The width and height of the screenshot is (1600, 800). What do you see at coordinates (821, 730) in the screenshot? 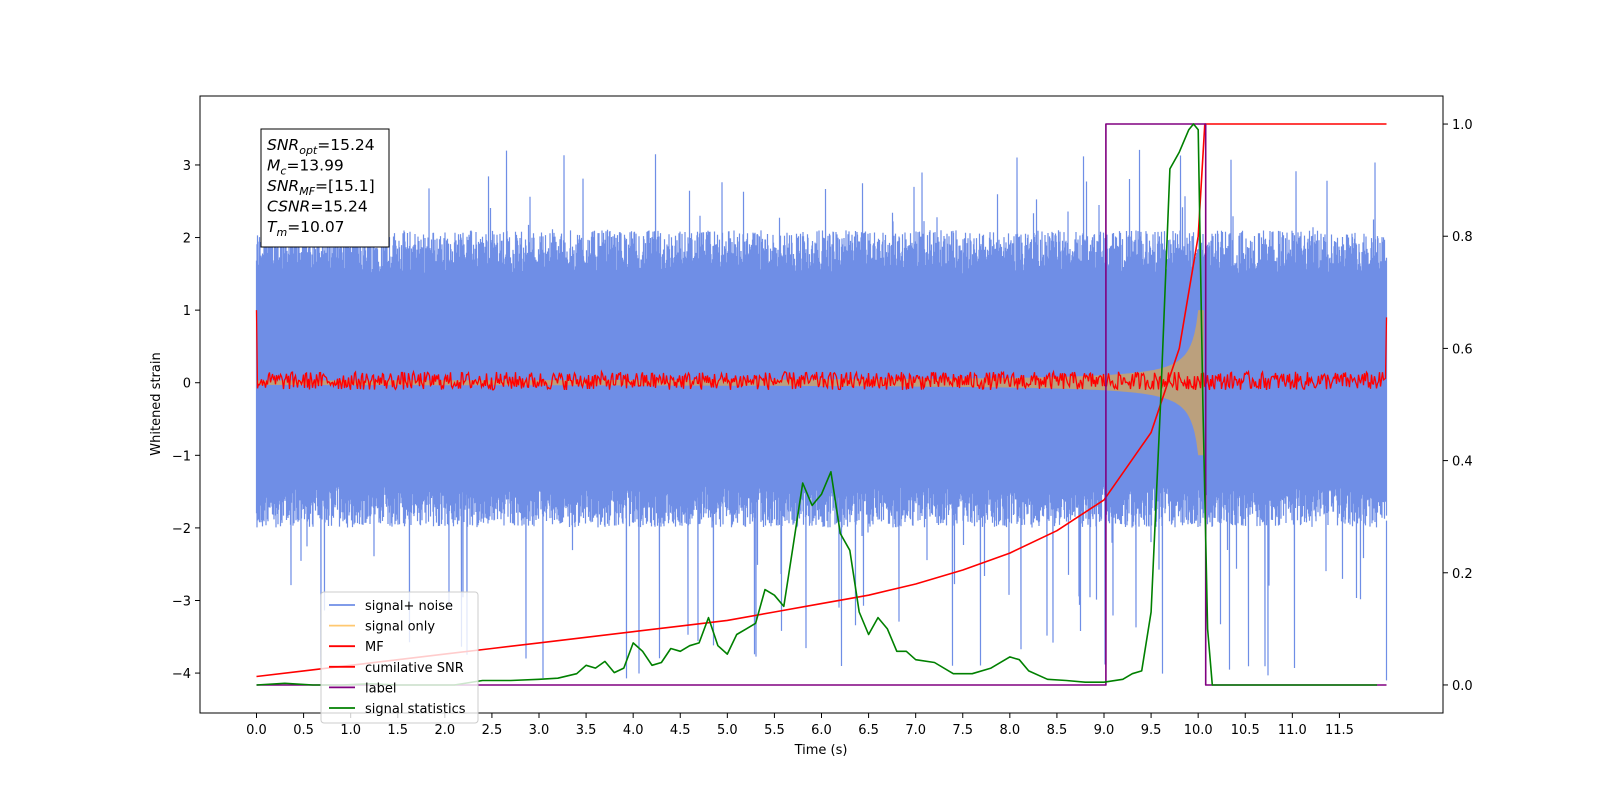
I see `x-tick-label: 6.0` at bounding box center [821, 730].